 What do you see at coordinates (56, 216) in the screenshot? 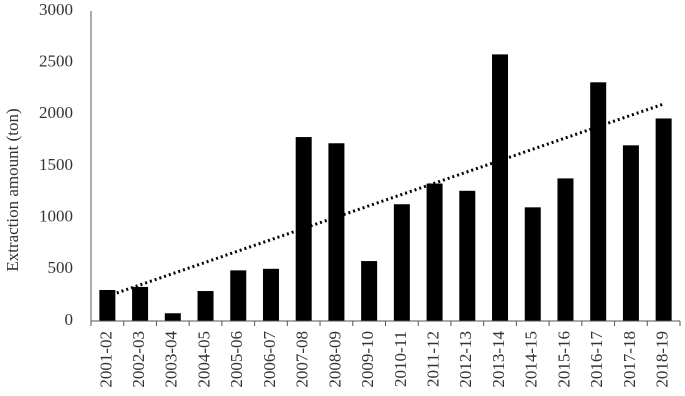
I see `y-tick-label: 1000` at bounding box center [56, 216].